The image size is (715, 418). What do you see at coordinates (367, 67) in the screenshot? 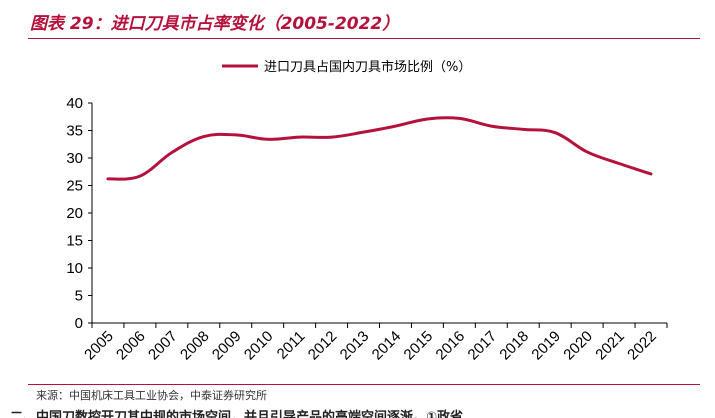
I see `legend-label: 进口刀具占国内刀具市场比例（%）` at bounding box center [367, 67].